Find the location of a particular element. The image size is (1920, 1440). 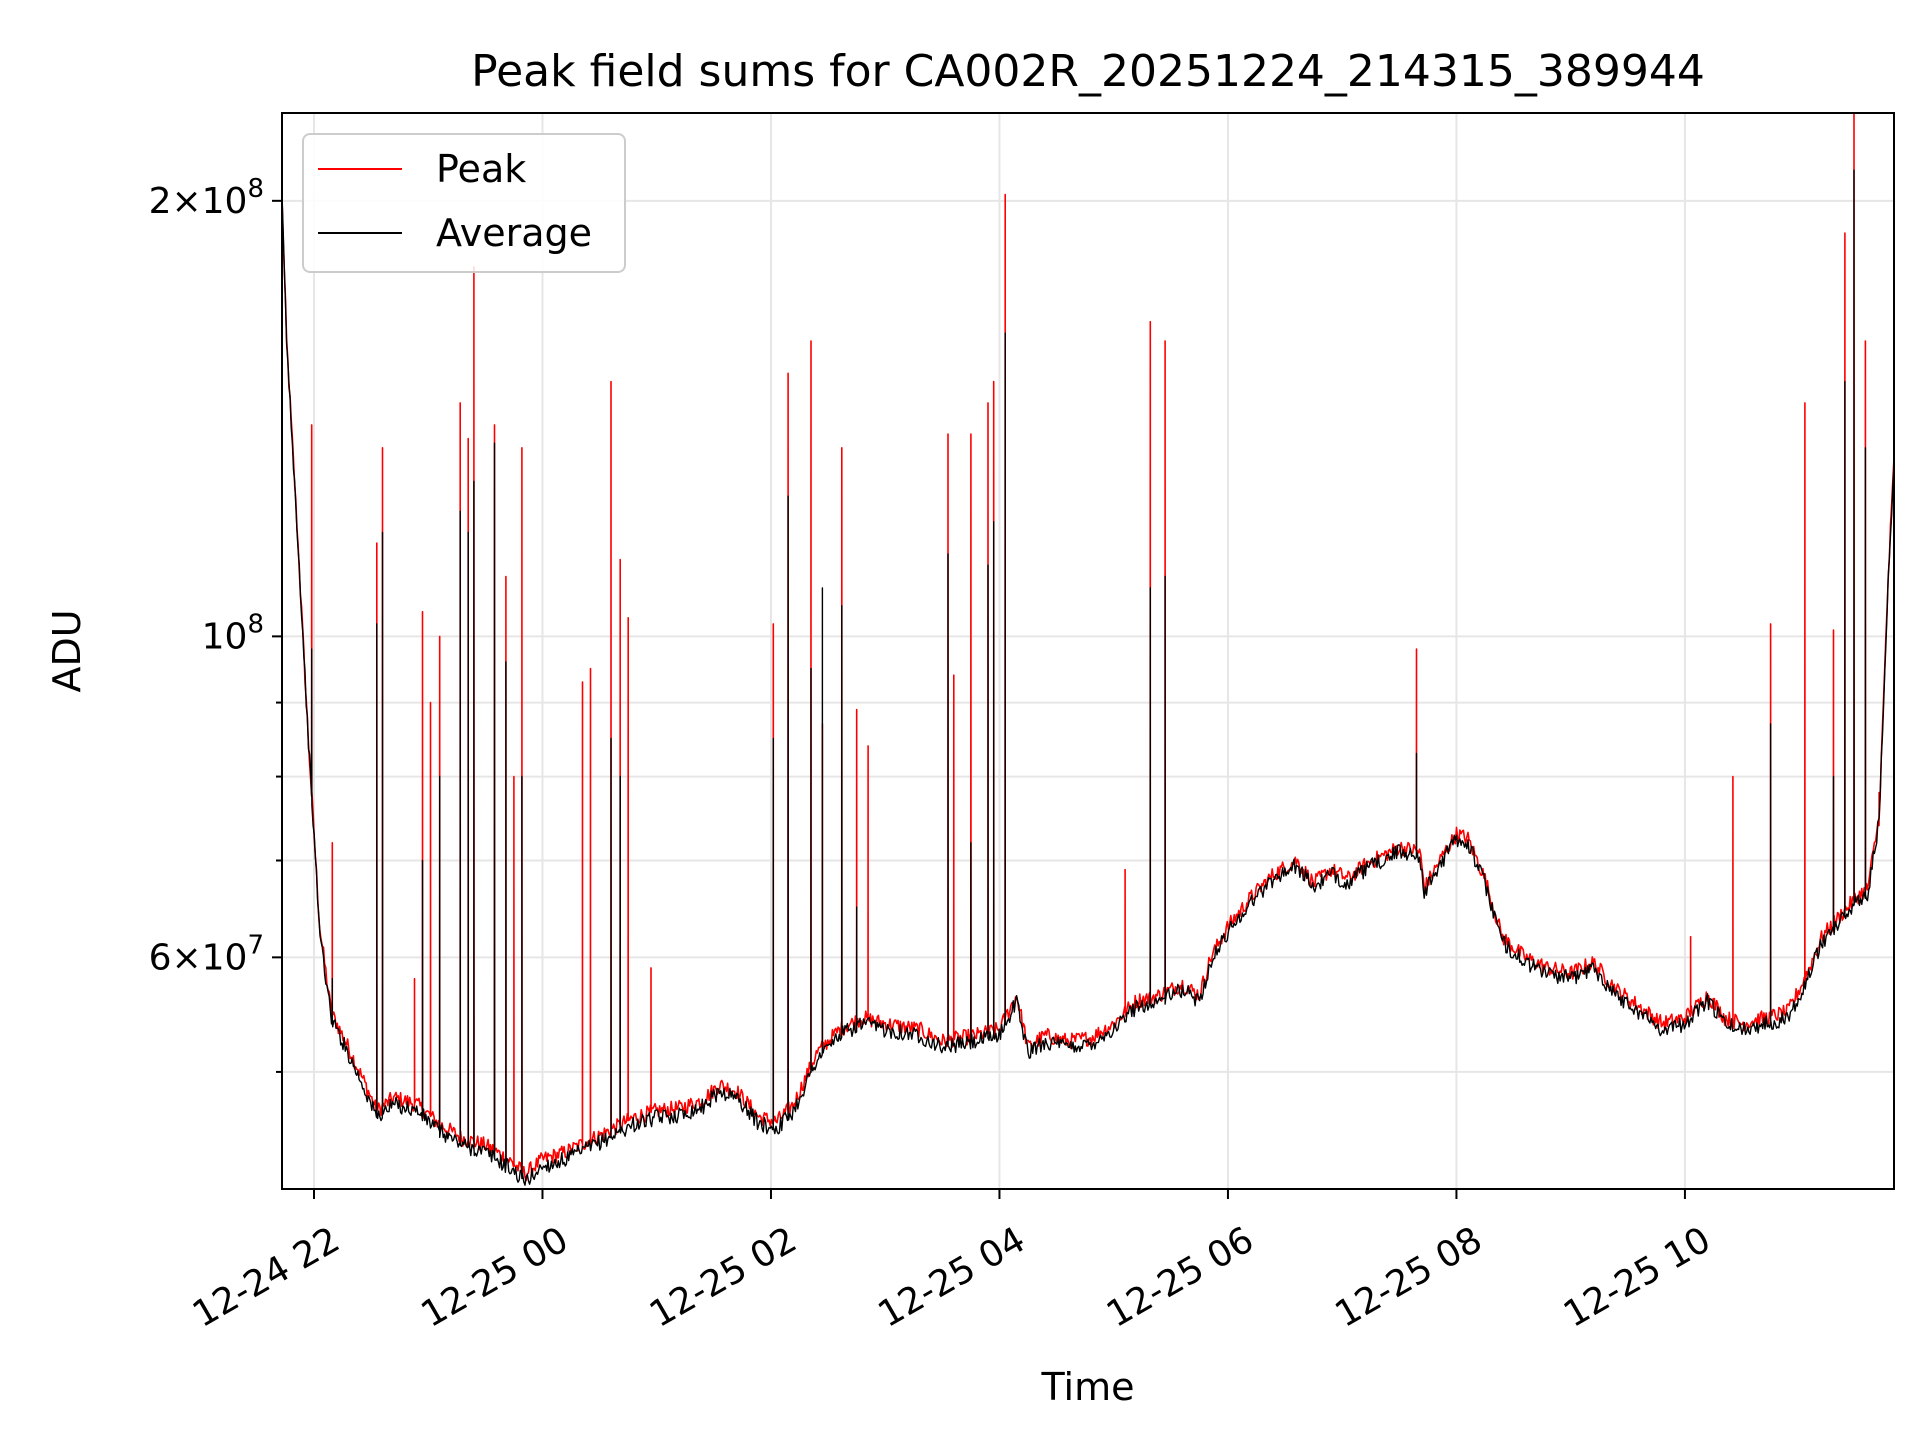

legend: Peak Average is located at coordinates (464, 203).